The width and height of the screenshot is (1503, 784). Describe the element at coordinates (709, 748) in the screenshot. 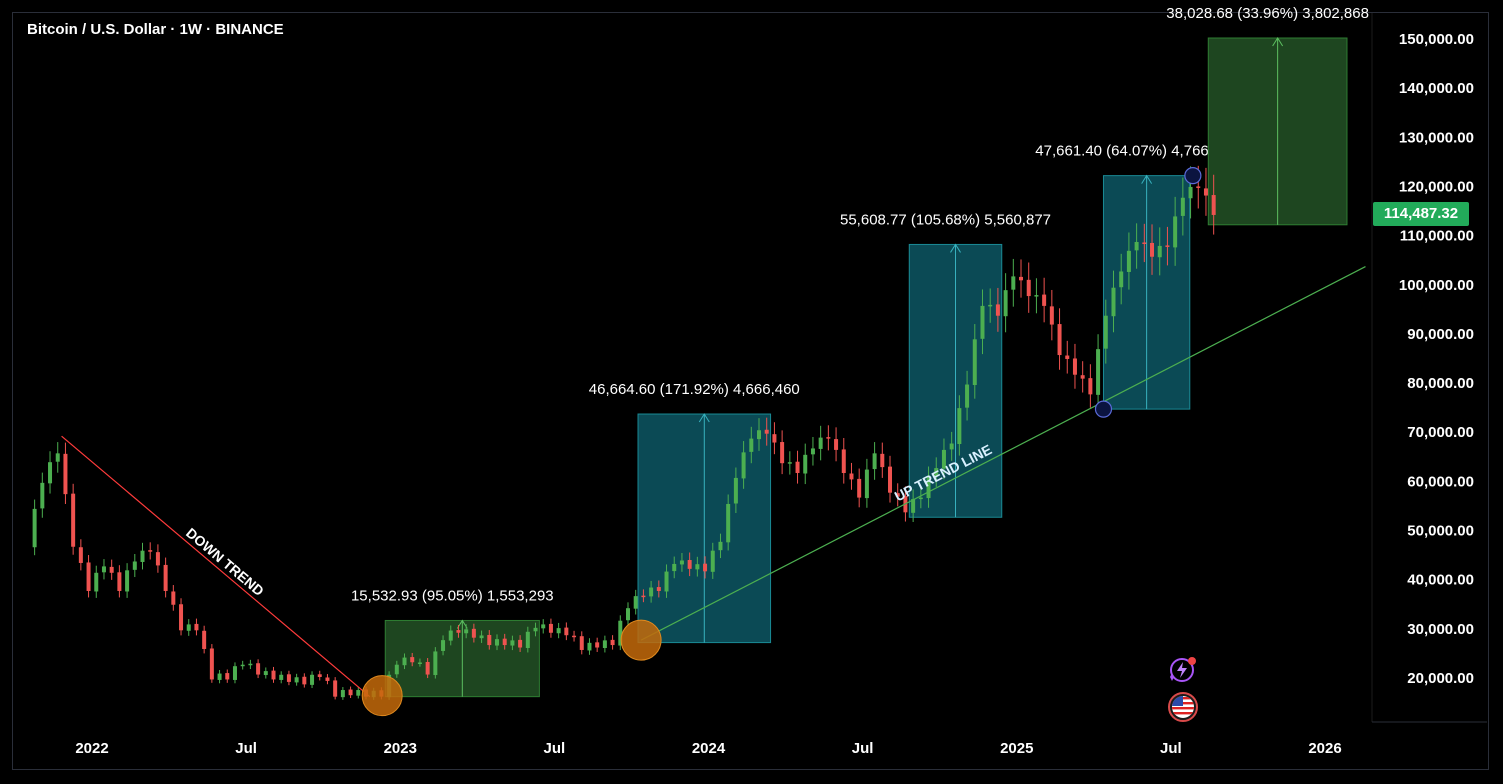

I see `x-tick-label: 2024` at that location.